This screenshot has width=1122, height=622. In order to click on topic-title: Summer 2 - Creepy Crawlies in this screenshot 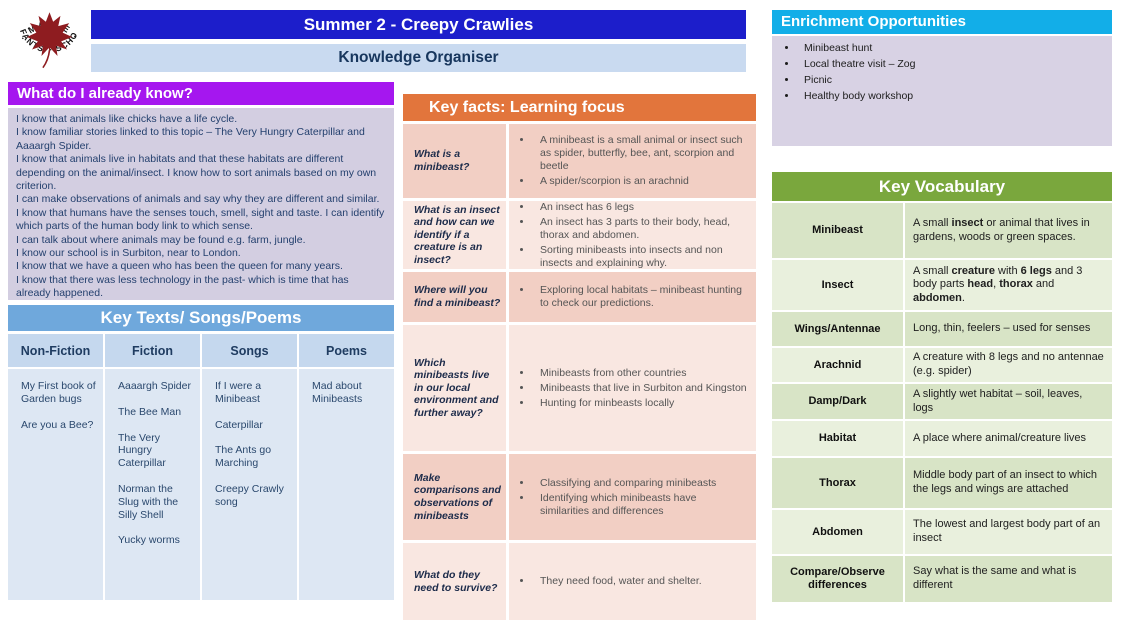, I will do `click(418, 24)`.